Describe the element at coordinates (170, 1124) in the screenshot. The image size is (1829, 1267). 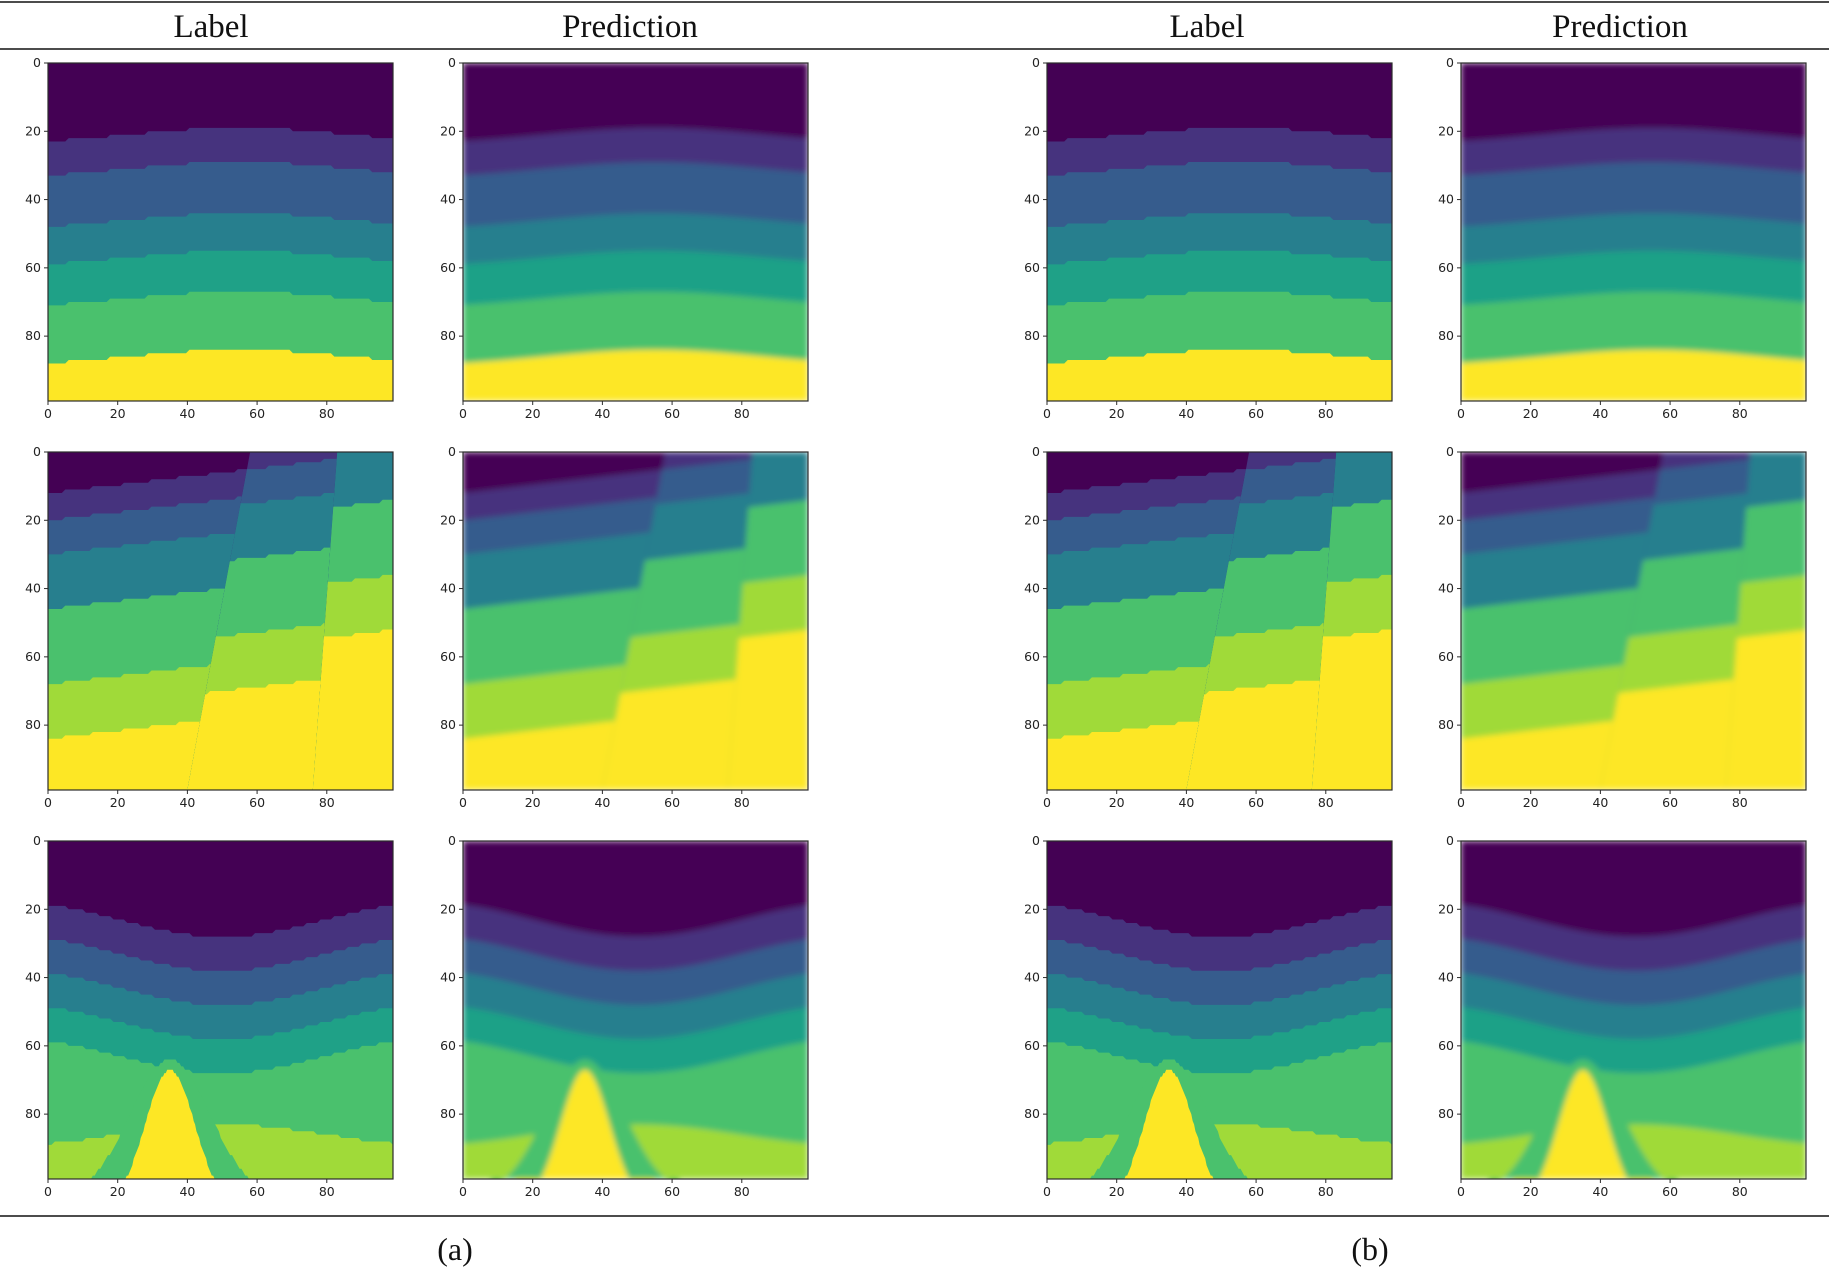
I see `panel-9-salt-body` at that location.